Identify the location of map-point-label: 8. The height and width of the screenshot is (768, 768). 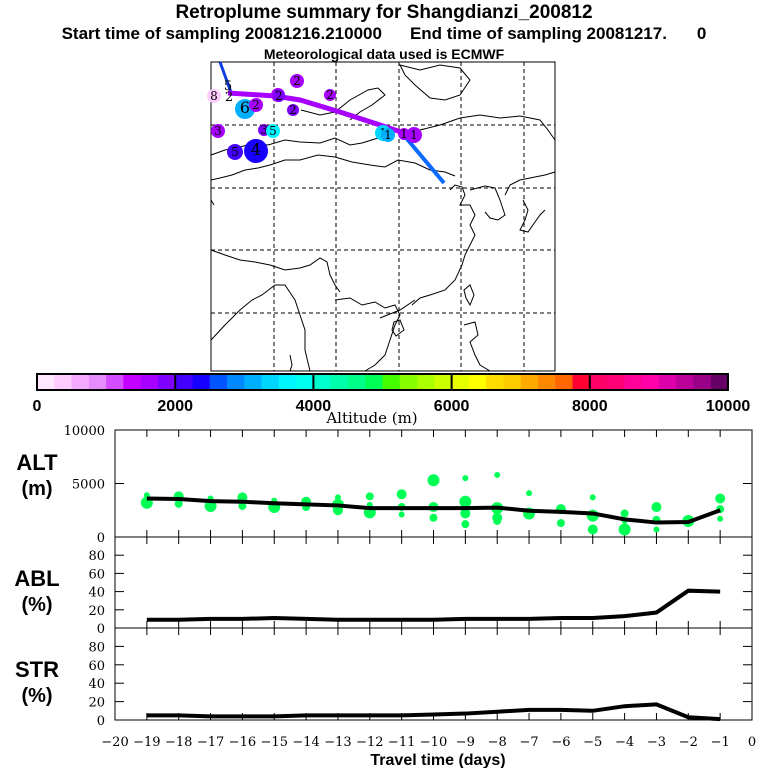
(214, 96).